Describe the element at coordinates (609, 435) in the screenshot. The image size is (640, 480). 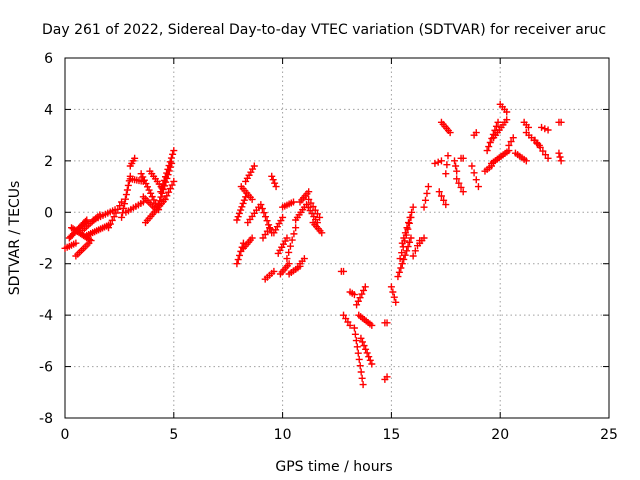
I see `x-tick-label: 25` at that location.